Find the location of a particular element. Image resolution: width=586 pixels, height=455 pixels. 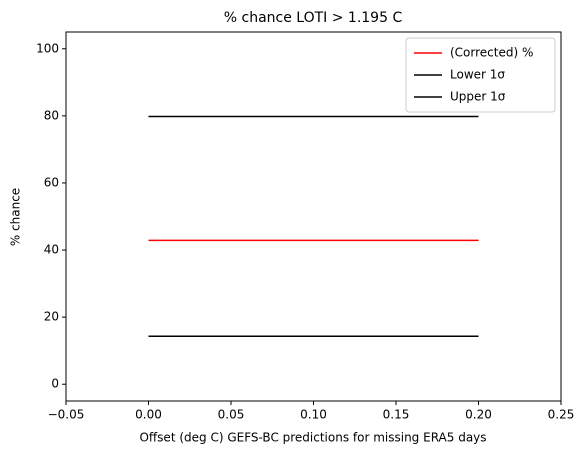

legend-label: Lower 1σ is located at coordinates (477, 75).